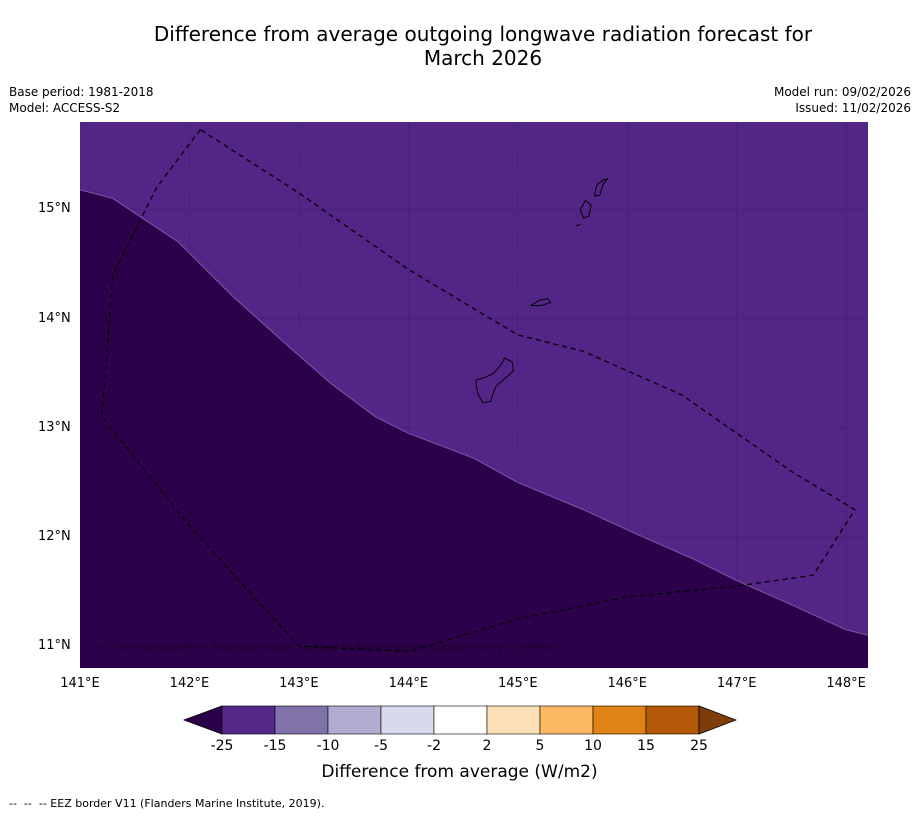 This screenshot has width=919, height=816. What do you see at coordinates (699, 746) in the screenshot?
I see `colorbar-tick: 25` at bounding box center [699, 746].